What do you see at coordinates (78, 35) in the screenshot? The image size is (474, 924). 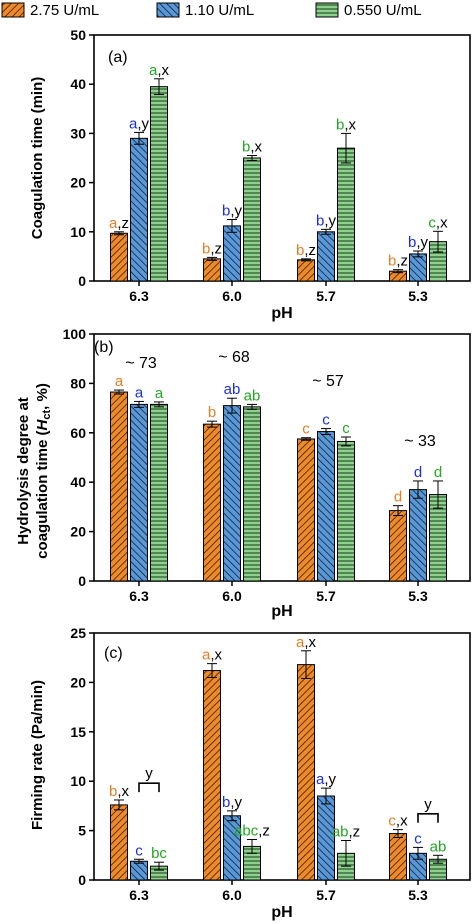 I see `y-tick-label: 50` at bounding box center [78, 35].